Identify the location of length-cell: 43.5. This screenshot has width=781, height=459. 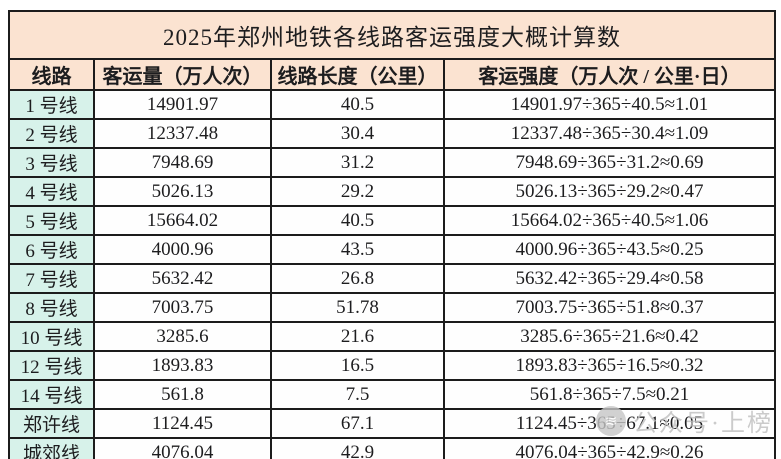
(357, 249).